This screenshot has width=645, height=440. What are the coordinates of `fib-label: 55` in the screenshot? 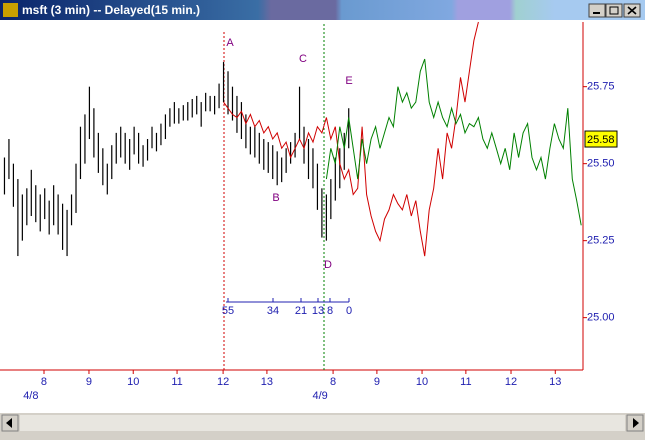 It's located at (228, 311).